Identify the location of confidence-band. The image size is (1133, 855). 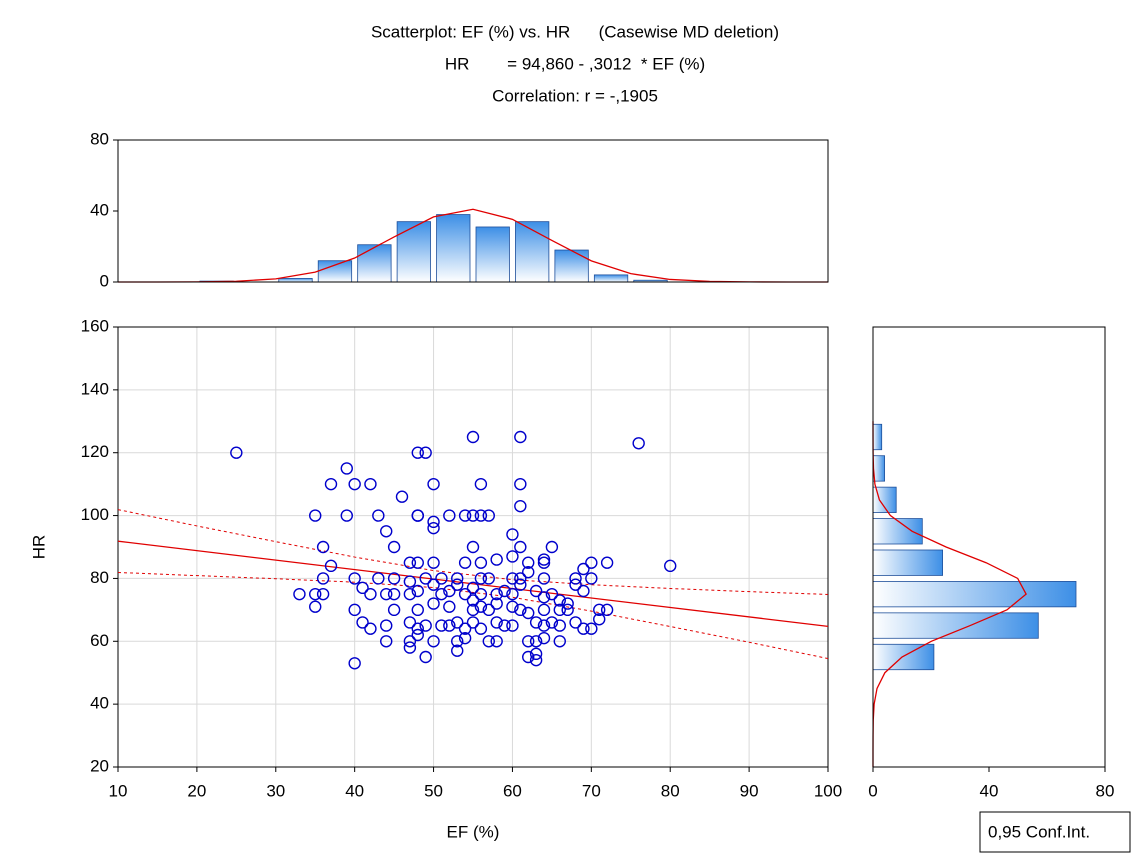
(473, 615).